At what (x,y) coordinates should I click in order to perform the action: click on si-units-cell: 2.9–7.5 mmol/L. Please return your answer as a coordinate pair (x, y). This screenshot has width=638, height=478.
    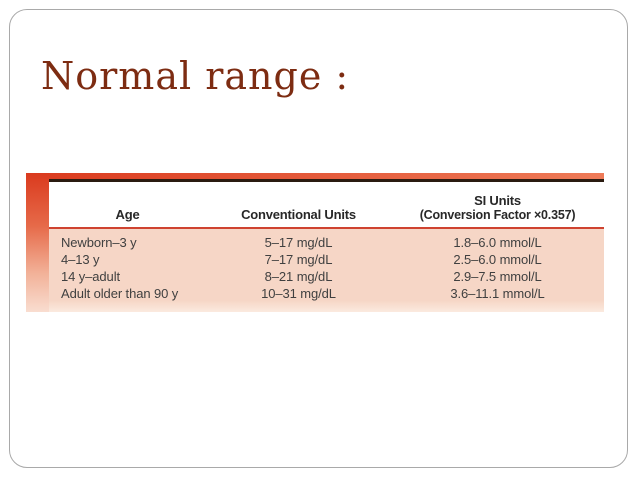
    Looking at the image, I should click on (497, 276).